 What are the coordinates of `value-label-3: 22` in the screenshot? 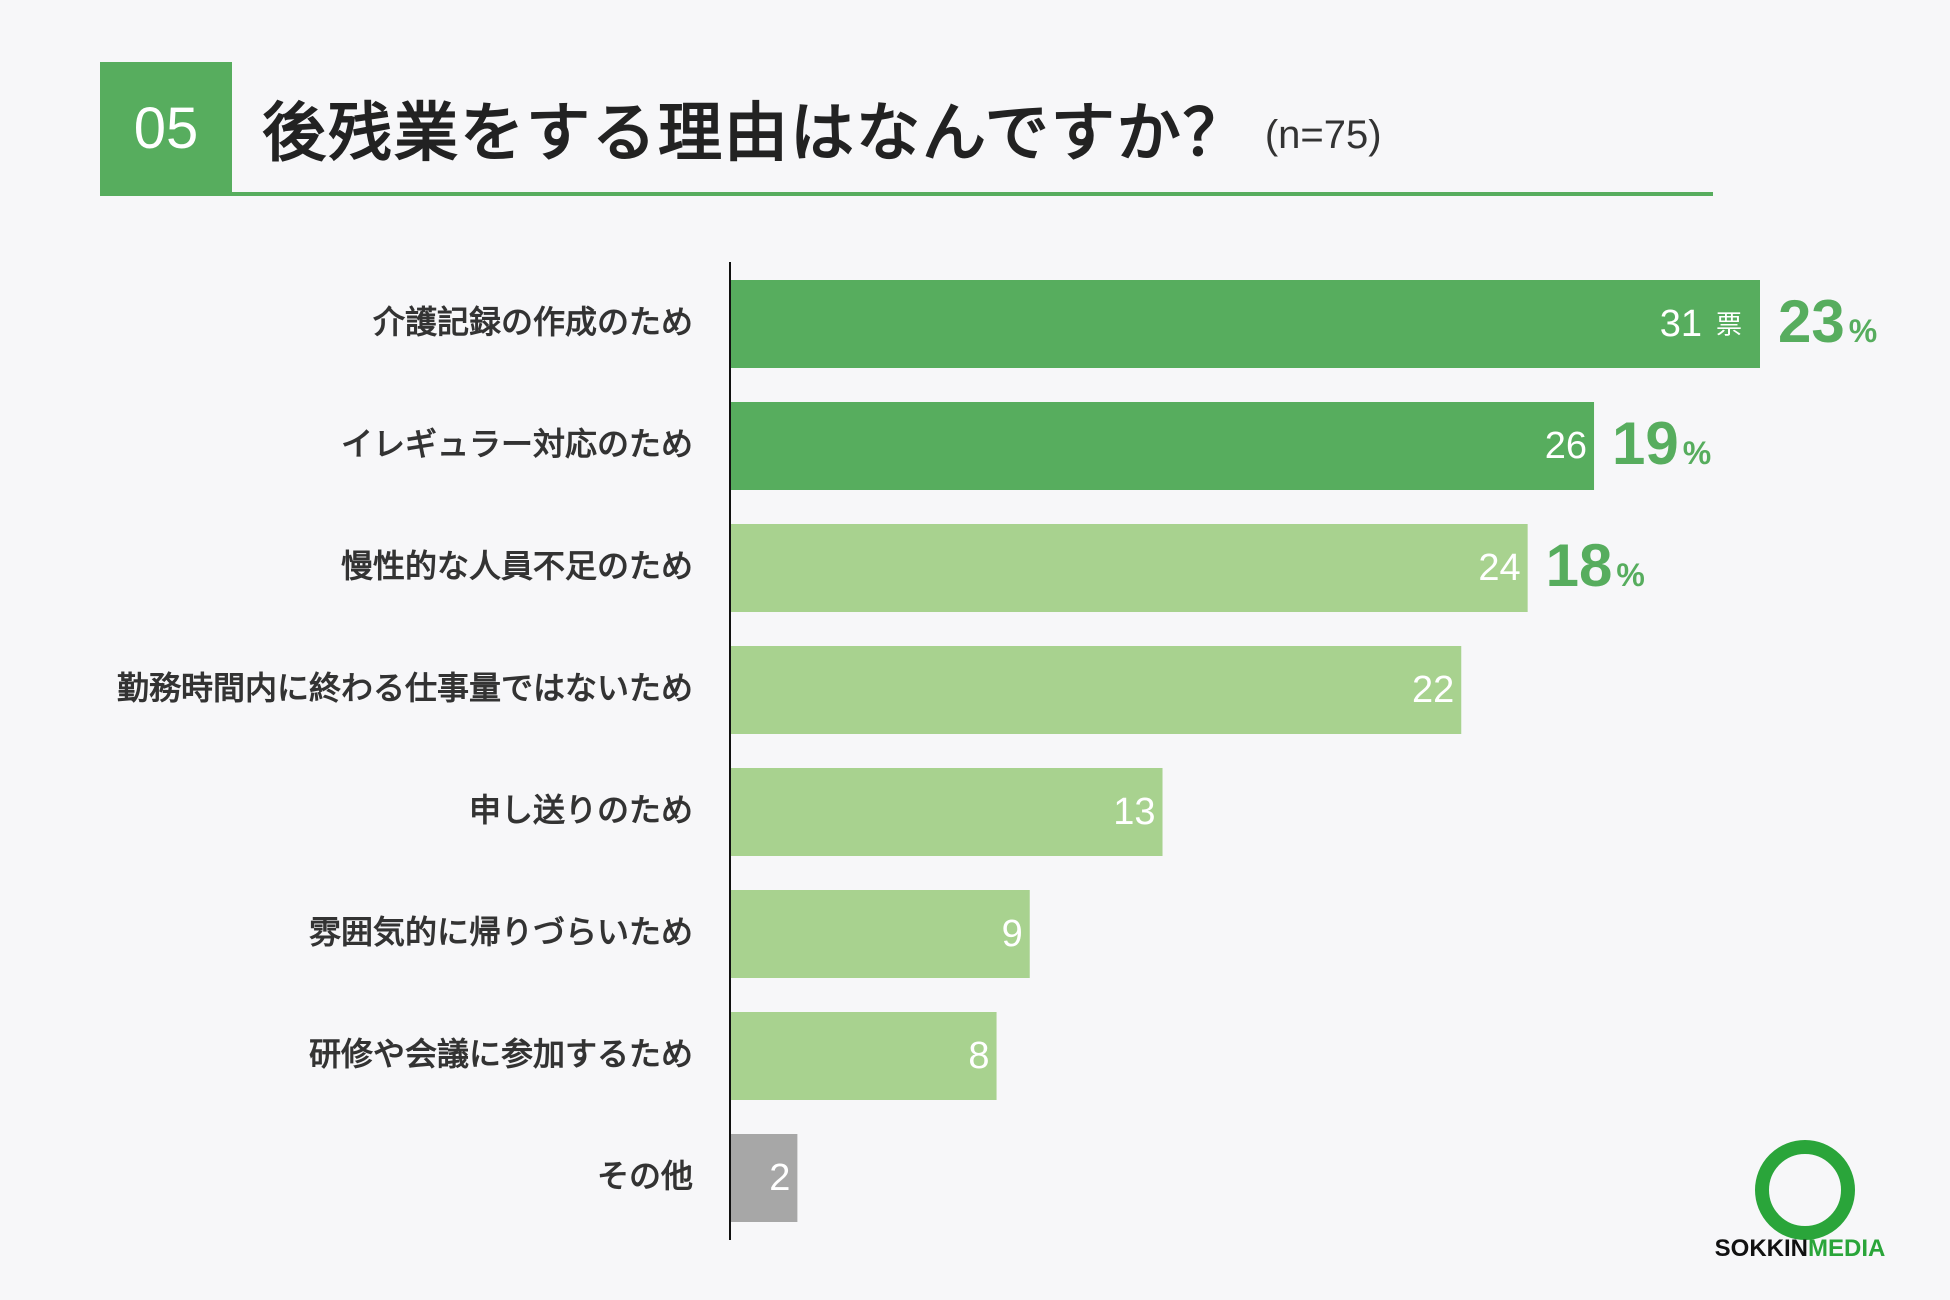 It's located at (1433, 690).